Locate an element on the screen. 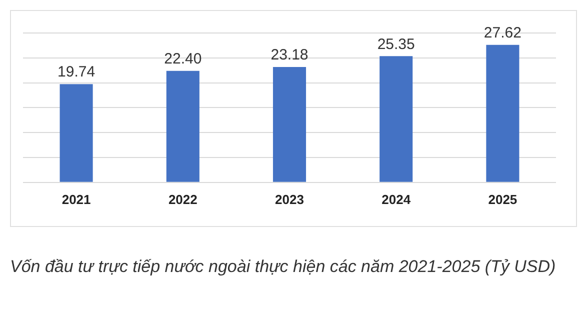  x-tick-label: 2025 is located at coordinates (503, 199).